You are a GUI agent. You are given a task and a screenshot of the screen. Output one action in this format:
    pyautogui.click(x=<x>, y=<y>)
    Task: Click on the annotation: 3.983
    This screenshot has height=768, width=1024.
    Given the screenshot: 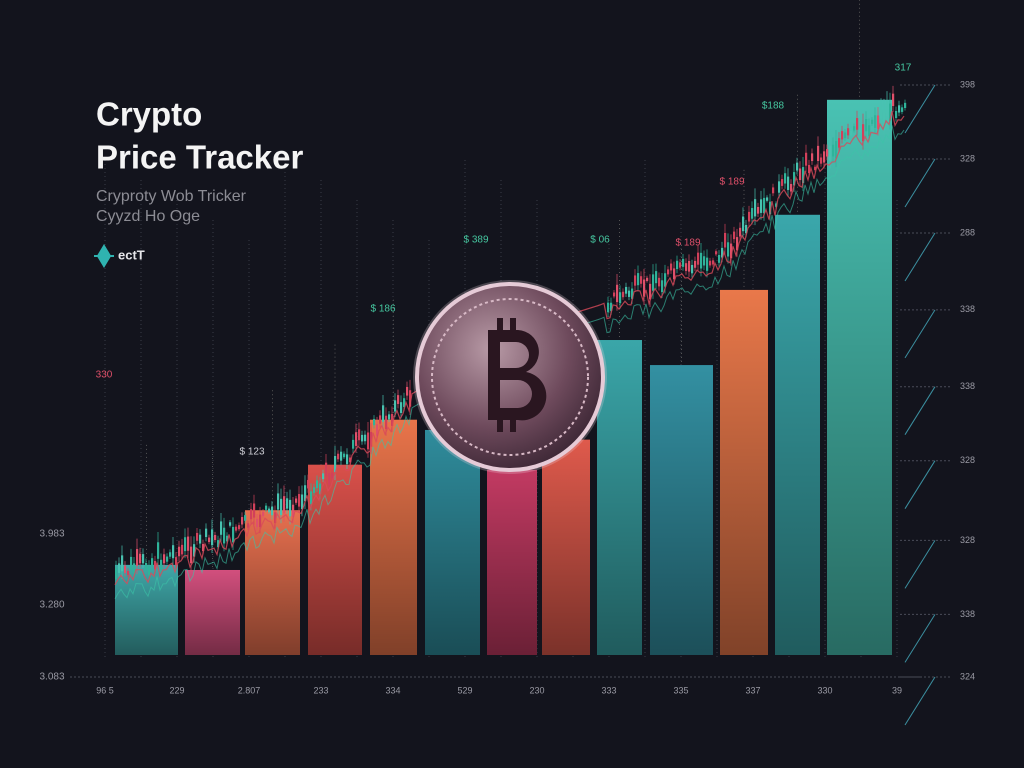 What is the action you would take?
    pyautogui.click(x=51, y=534)
    